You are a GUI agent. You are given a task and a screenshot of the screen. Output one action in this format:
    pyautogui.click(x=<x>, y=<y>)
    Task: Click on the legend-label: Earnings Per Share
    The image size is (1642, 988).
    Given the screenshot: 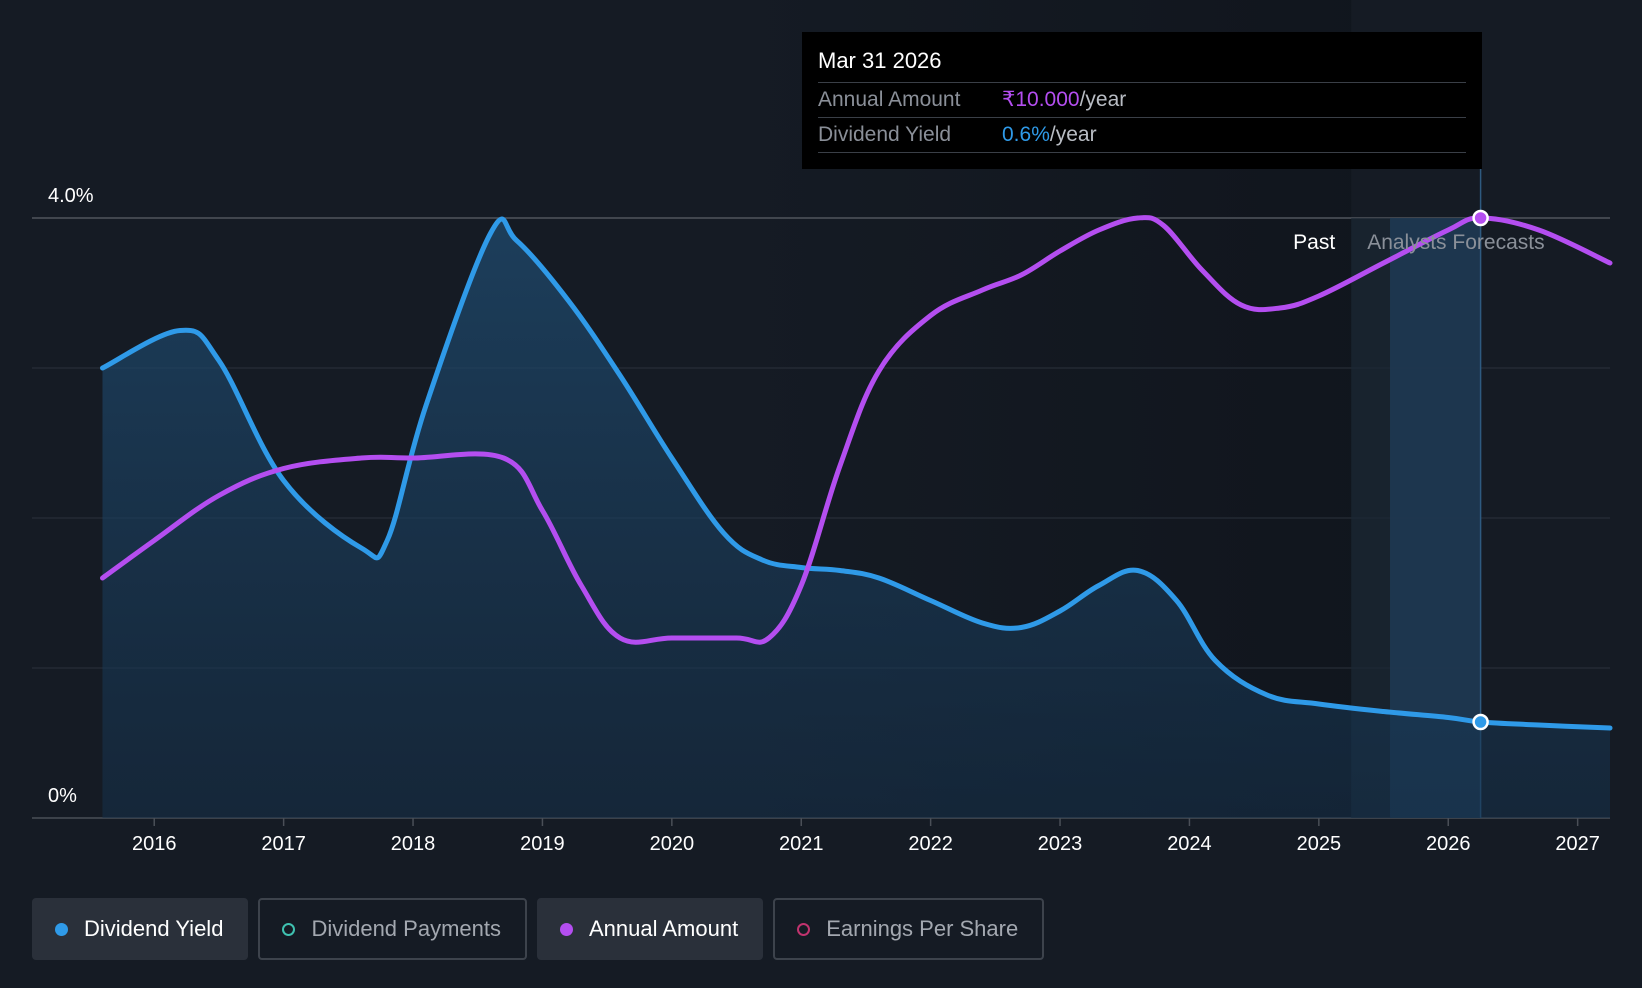 What is the action you would take?
    pyautogui.click(x=922, y=928)
    